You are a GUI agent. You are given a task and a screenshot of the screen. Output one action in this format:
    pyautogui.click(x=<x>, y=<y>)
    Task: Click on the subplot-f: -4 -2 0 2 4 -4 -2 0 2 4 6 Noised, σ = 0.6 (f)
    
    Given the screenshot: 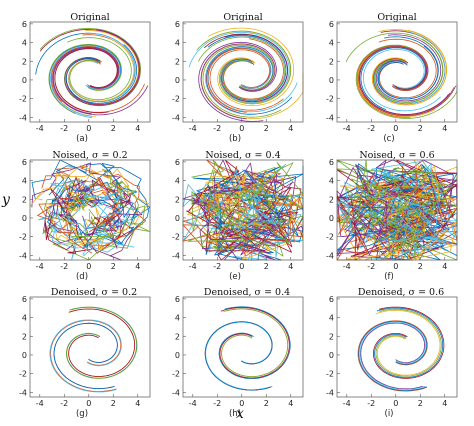 What is the action you would take?
    pyautogui.click(x=392, y=216)
    